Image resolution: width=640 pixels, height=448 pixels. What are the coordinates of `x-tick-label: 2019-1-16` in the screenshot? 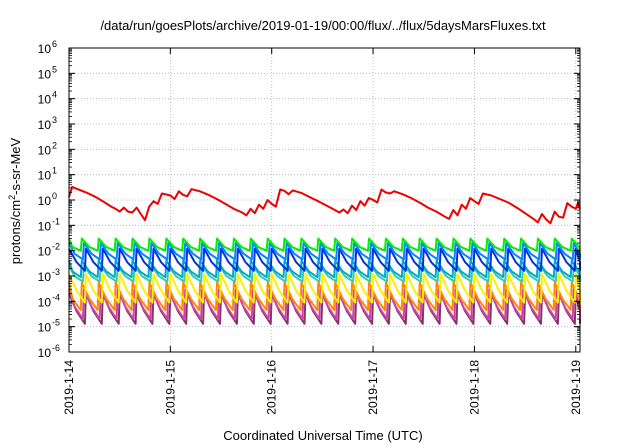 It's located at (272, 387).